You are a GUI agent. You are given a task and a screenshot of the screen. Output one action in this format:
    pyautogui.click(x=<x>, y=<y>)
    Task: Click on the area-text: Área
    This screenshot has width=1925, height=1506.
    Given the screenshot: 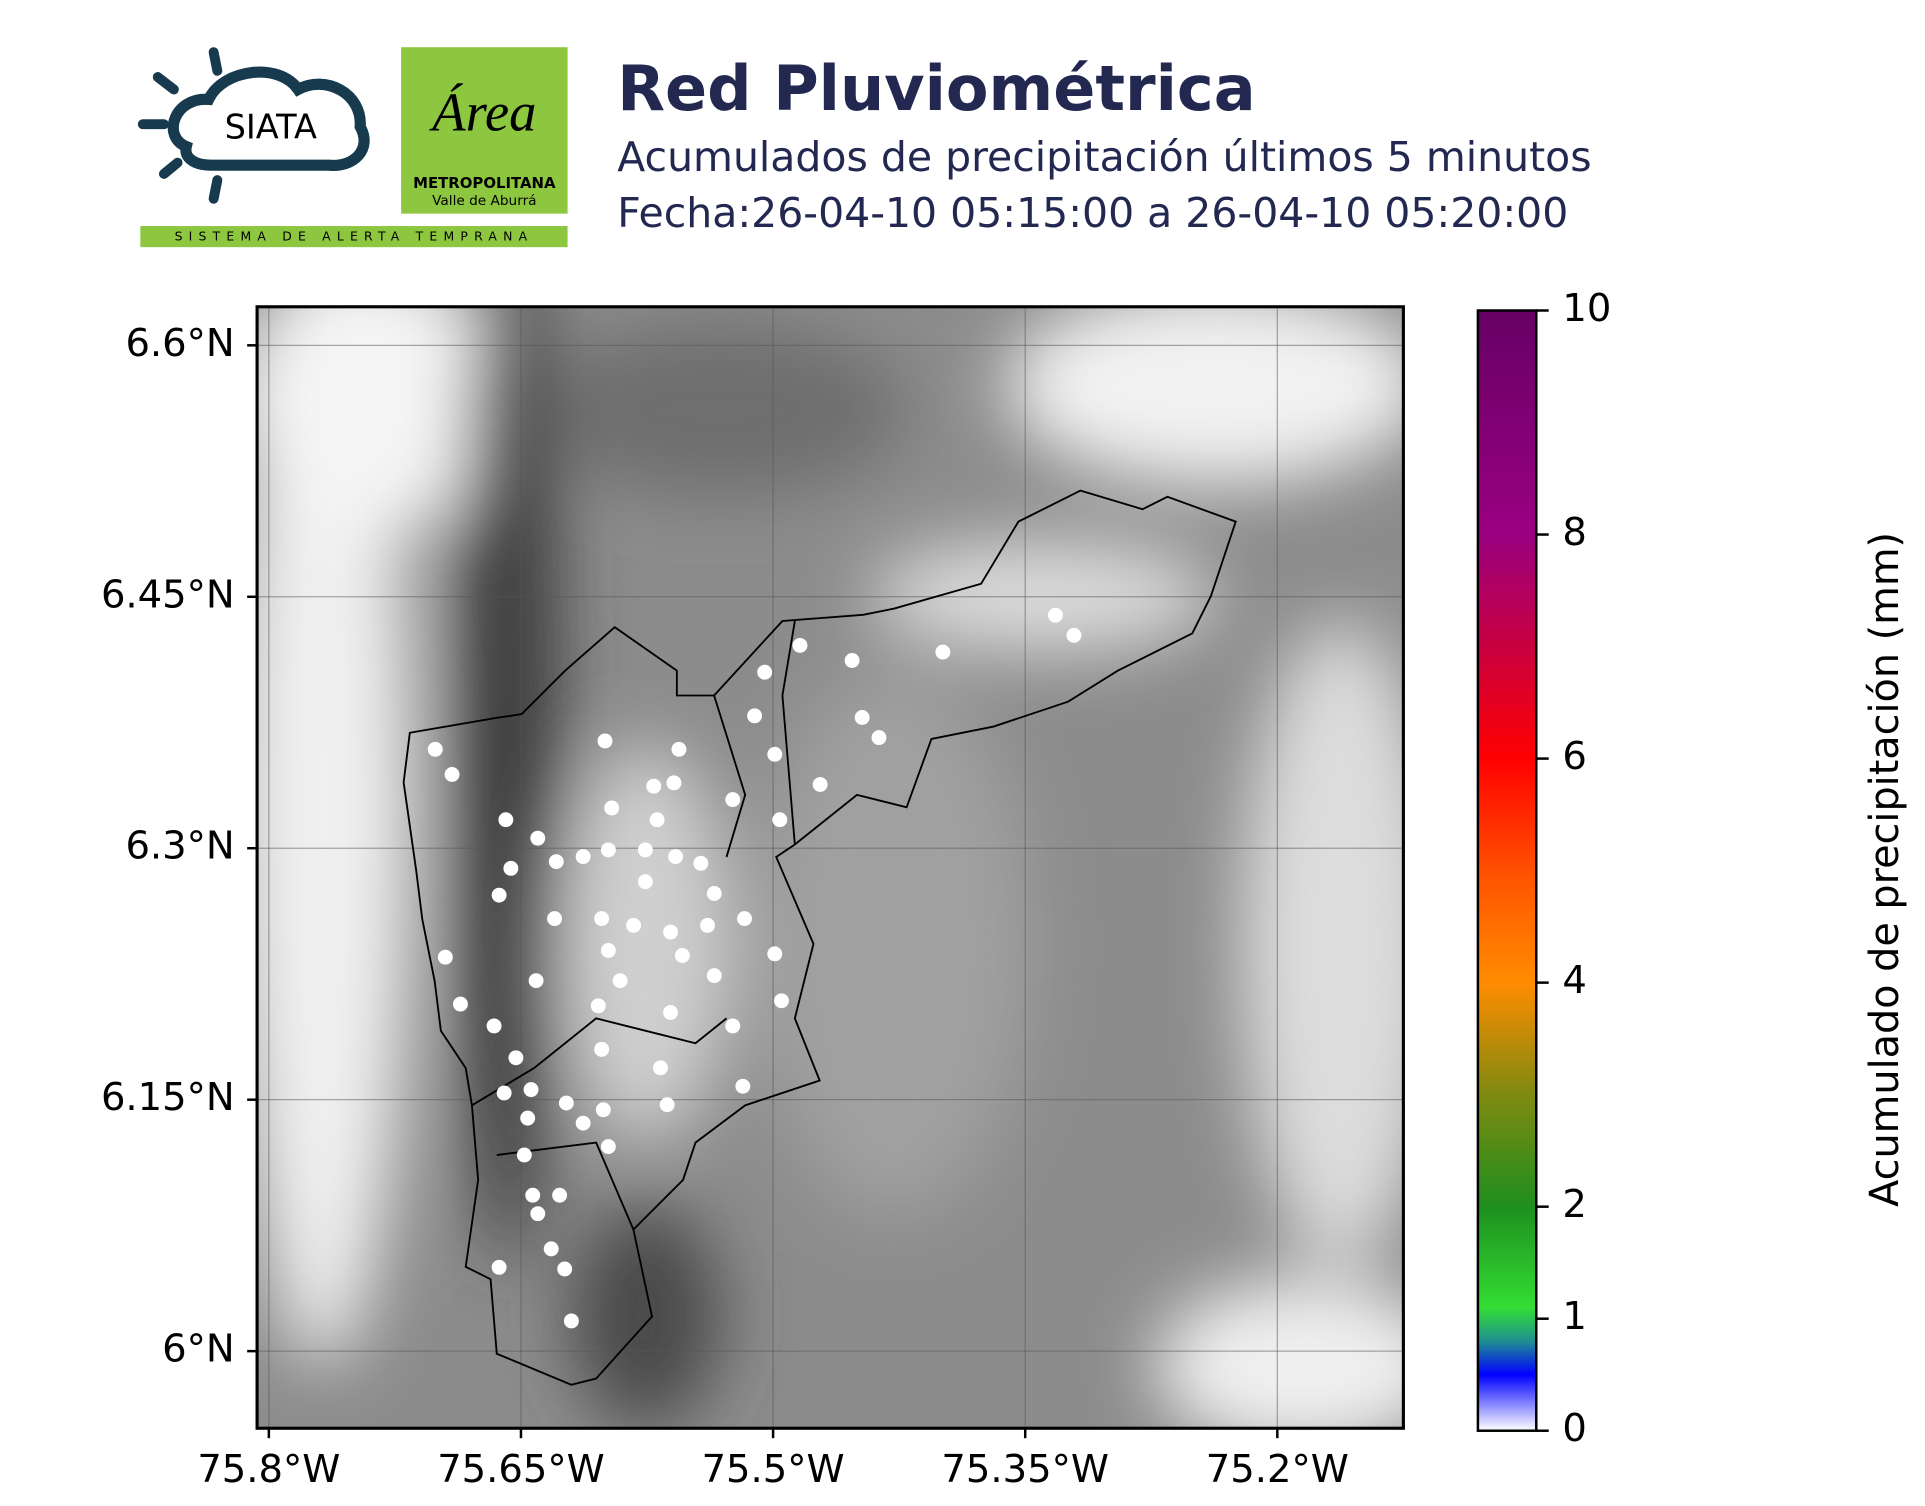 What is the action you would take?
    pyautogui.click(x=482, y=112)
    